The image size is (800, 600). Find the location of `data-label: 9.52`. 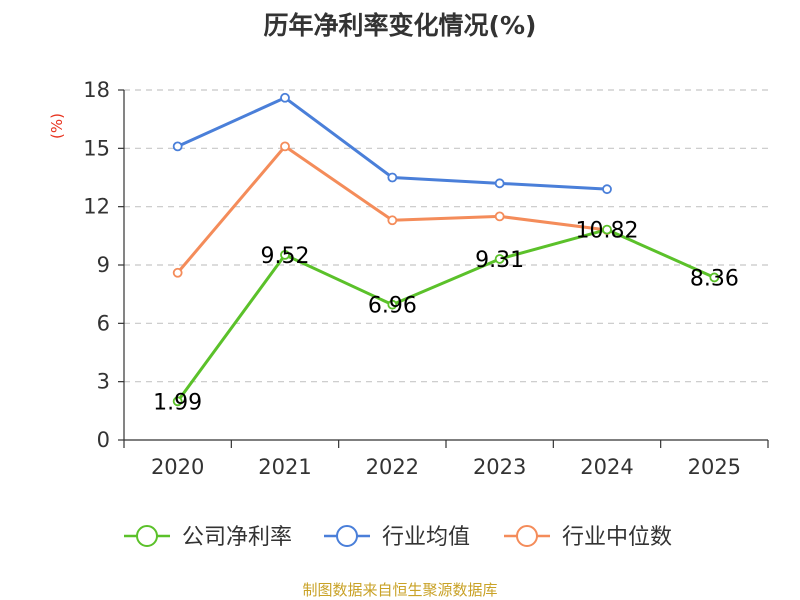

data-label: 9.52 is located at coordinates (285, 256).